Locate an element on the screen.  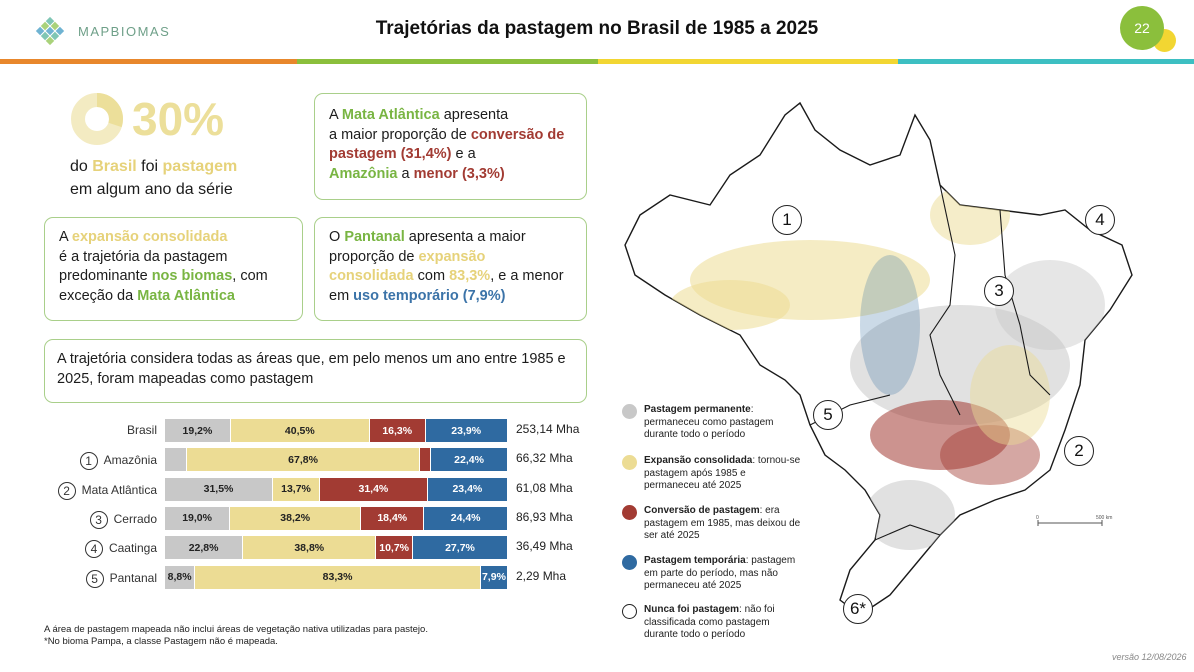
bar-category-number: 1 is located at coordinates (88, 461).